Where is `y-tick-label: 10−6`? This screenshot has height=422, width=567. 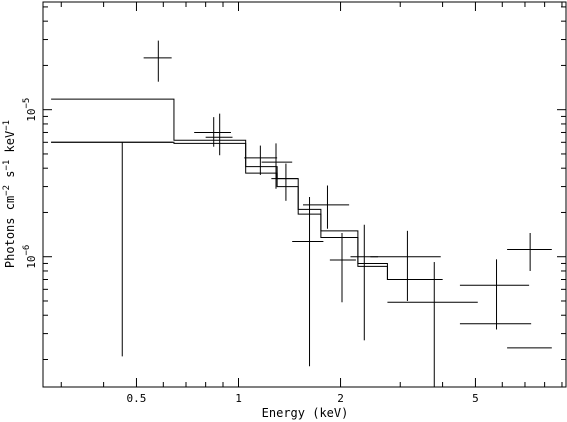
y-tick-label: 10−6 is located at coordinates (30, 257).